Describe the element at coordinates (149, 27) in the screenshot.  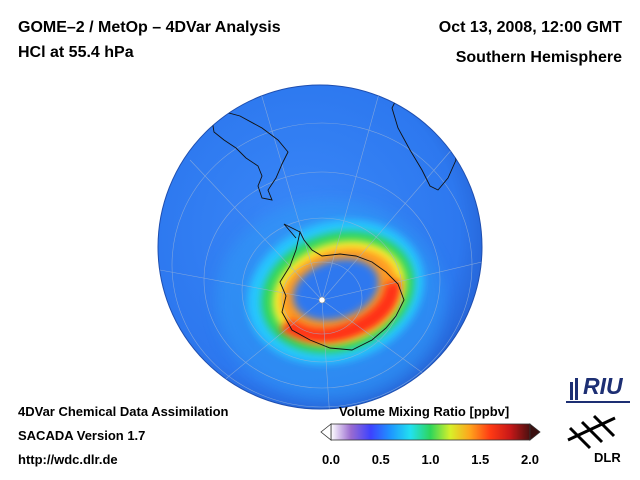
I see `title-line-1: GOME–2 / MetOp – 4DVar Analysis` at that location.